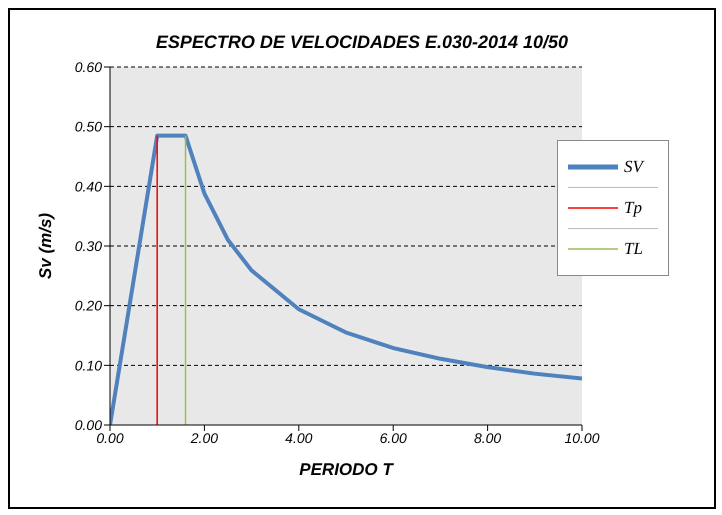 The image size is (722, 515). What do you see at coordinates (204, 438) in the screenshot?
I see `x-tick-label: 2.00` at bounding box center [204, 438].